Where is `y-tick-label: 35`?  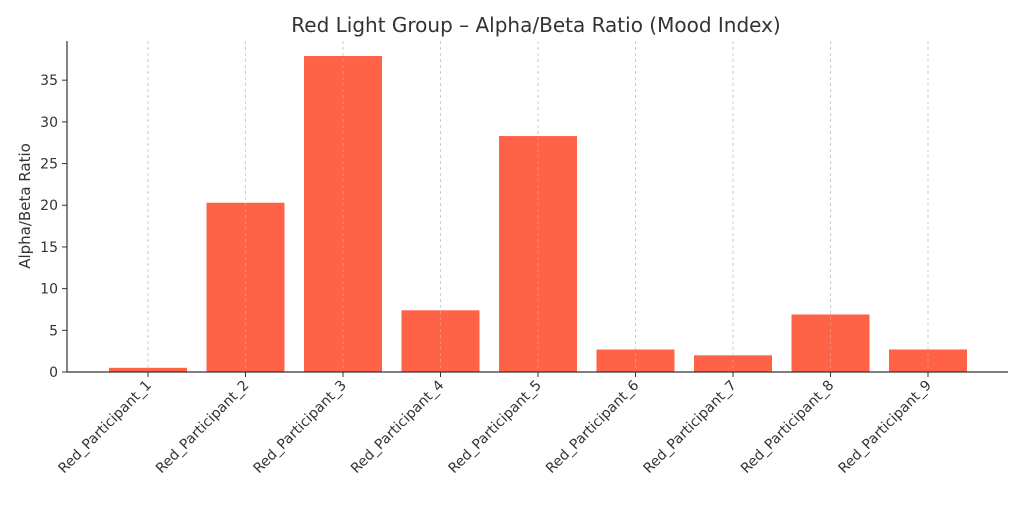 y-tick-label: 35 is located at coordinates (49, 81).